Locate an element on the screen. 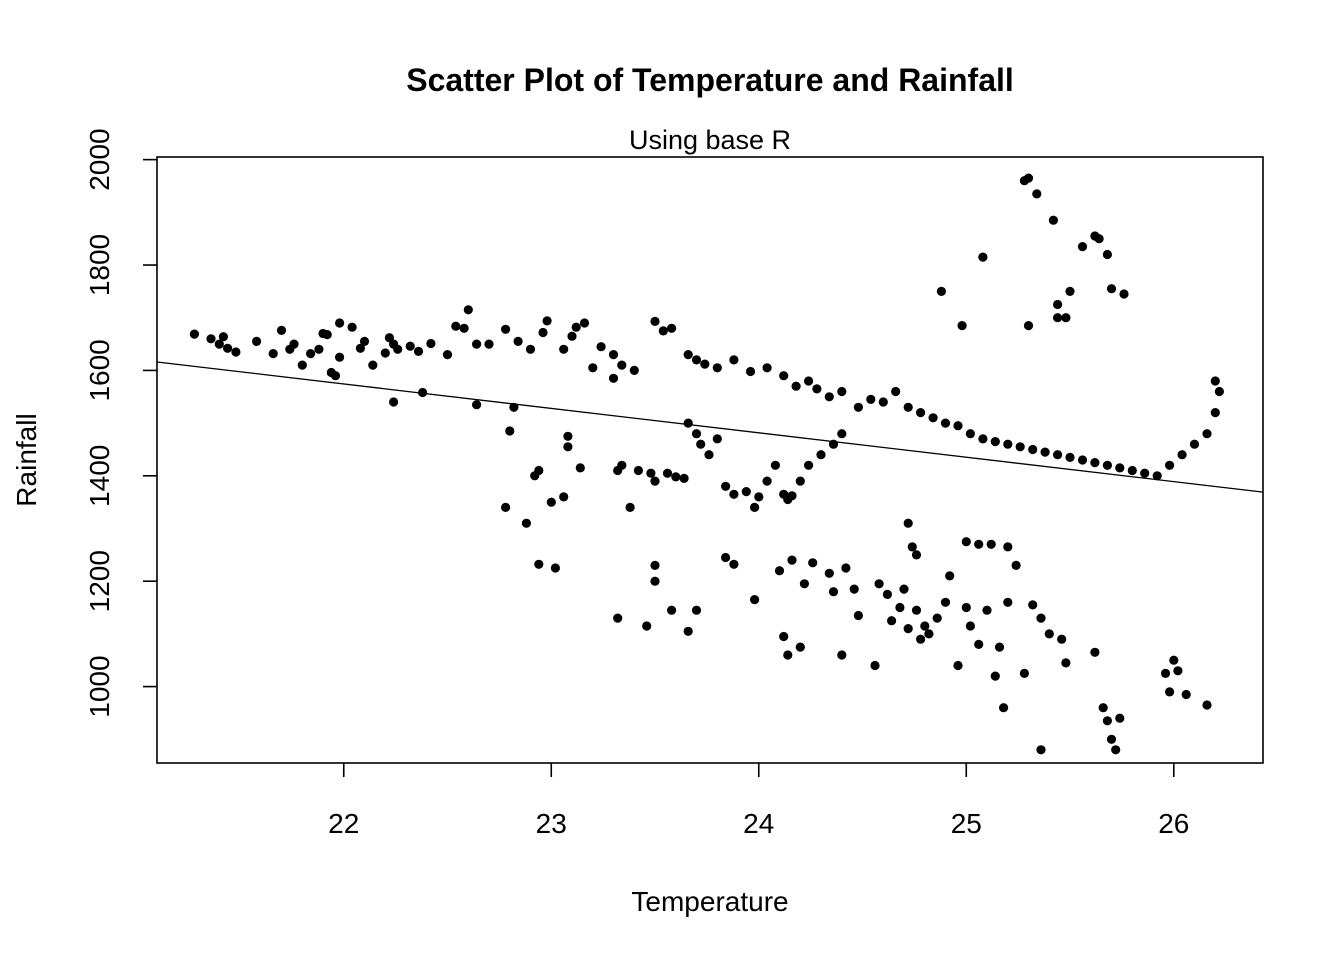  x-tick-label: 25 is located at coordinates (966, 823).